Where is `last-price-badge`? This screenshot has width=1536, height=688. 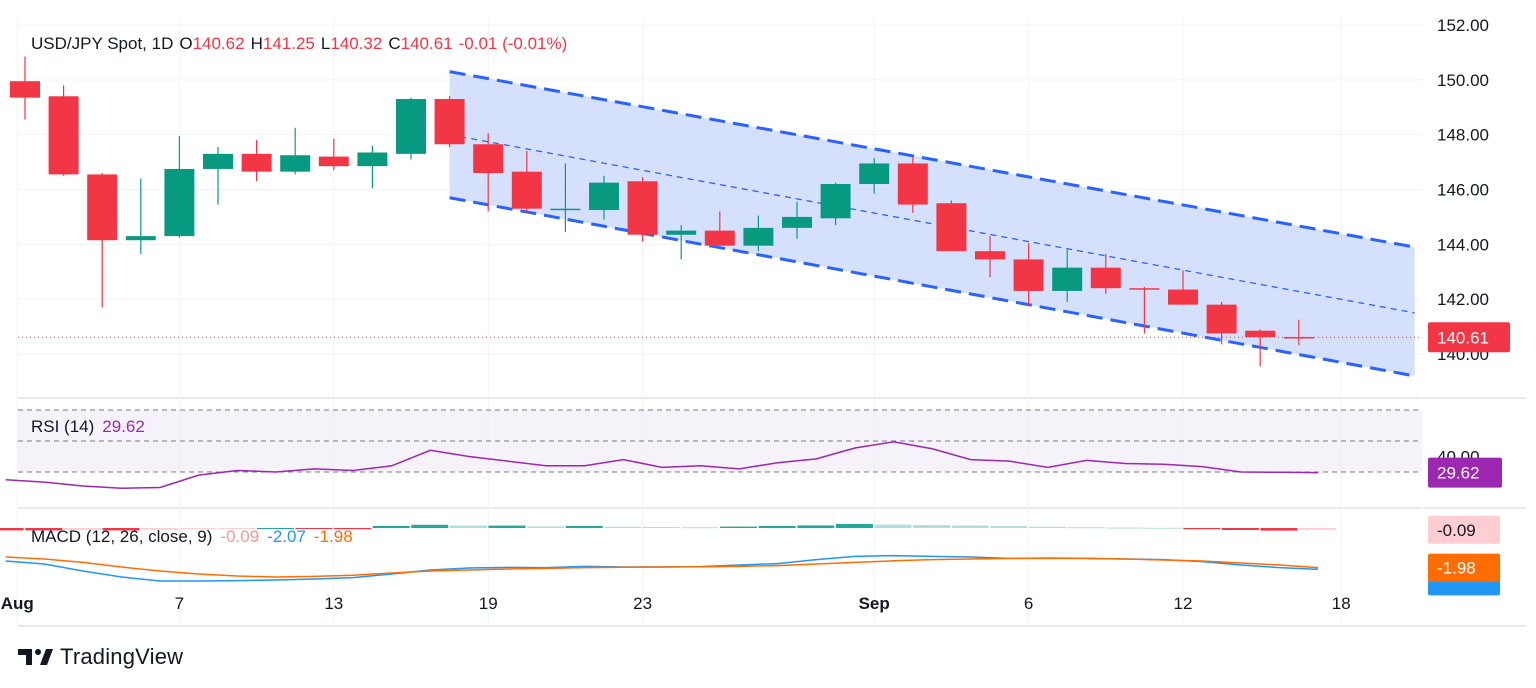
last-price-badge is located at coordinates (1469, 337).